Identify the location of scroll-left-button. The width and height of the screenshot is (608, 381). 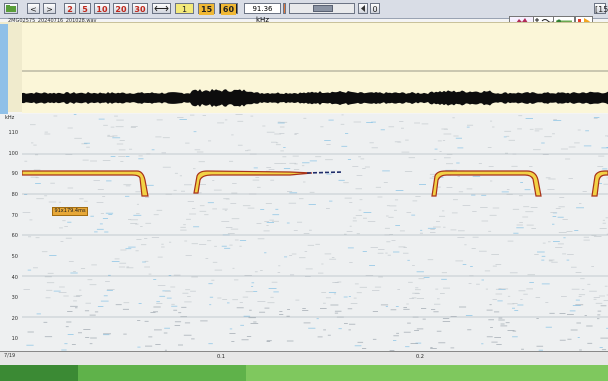
(363, 8).